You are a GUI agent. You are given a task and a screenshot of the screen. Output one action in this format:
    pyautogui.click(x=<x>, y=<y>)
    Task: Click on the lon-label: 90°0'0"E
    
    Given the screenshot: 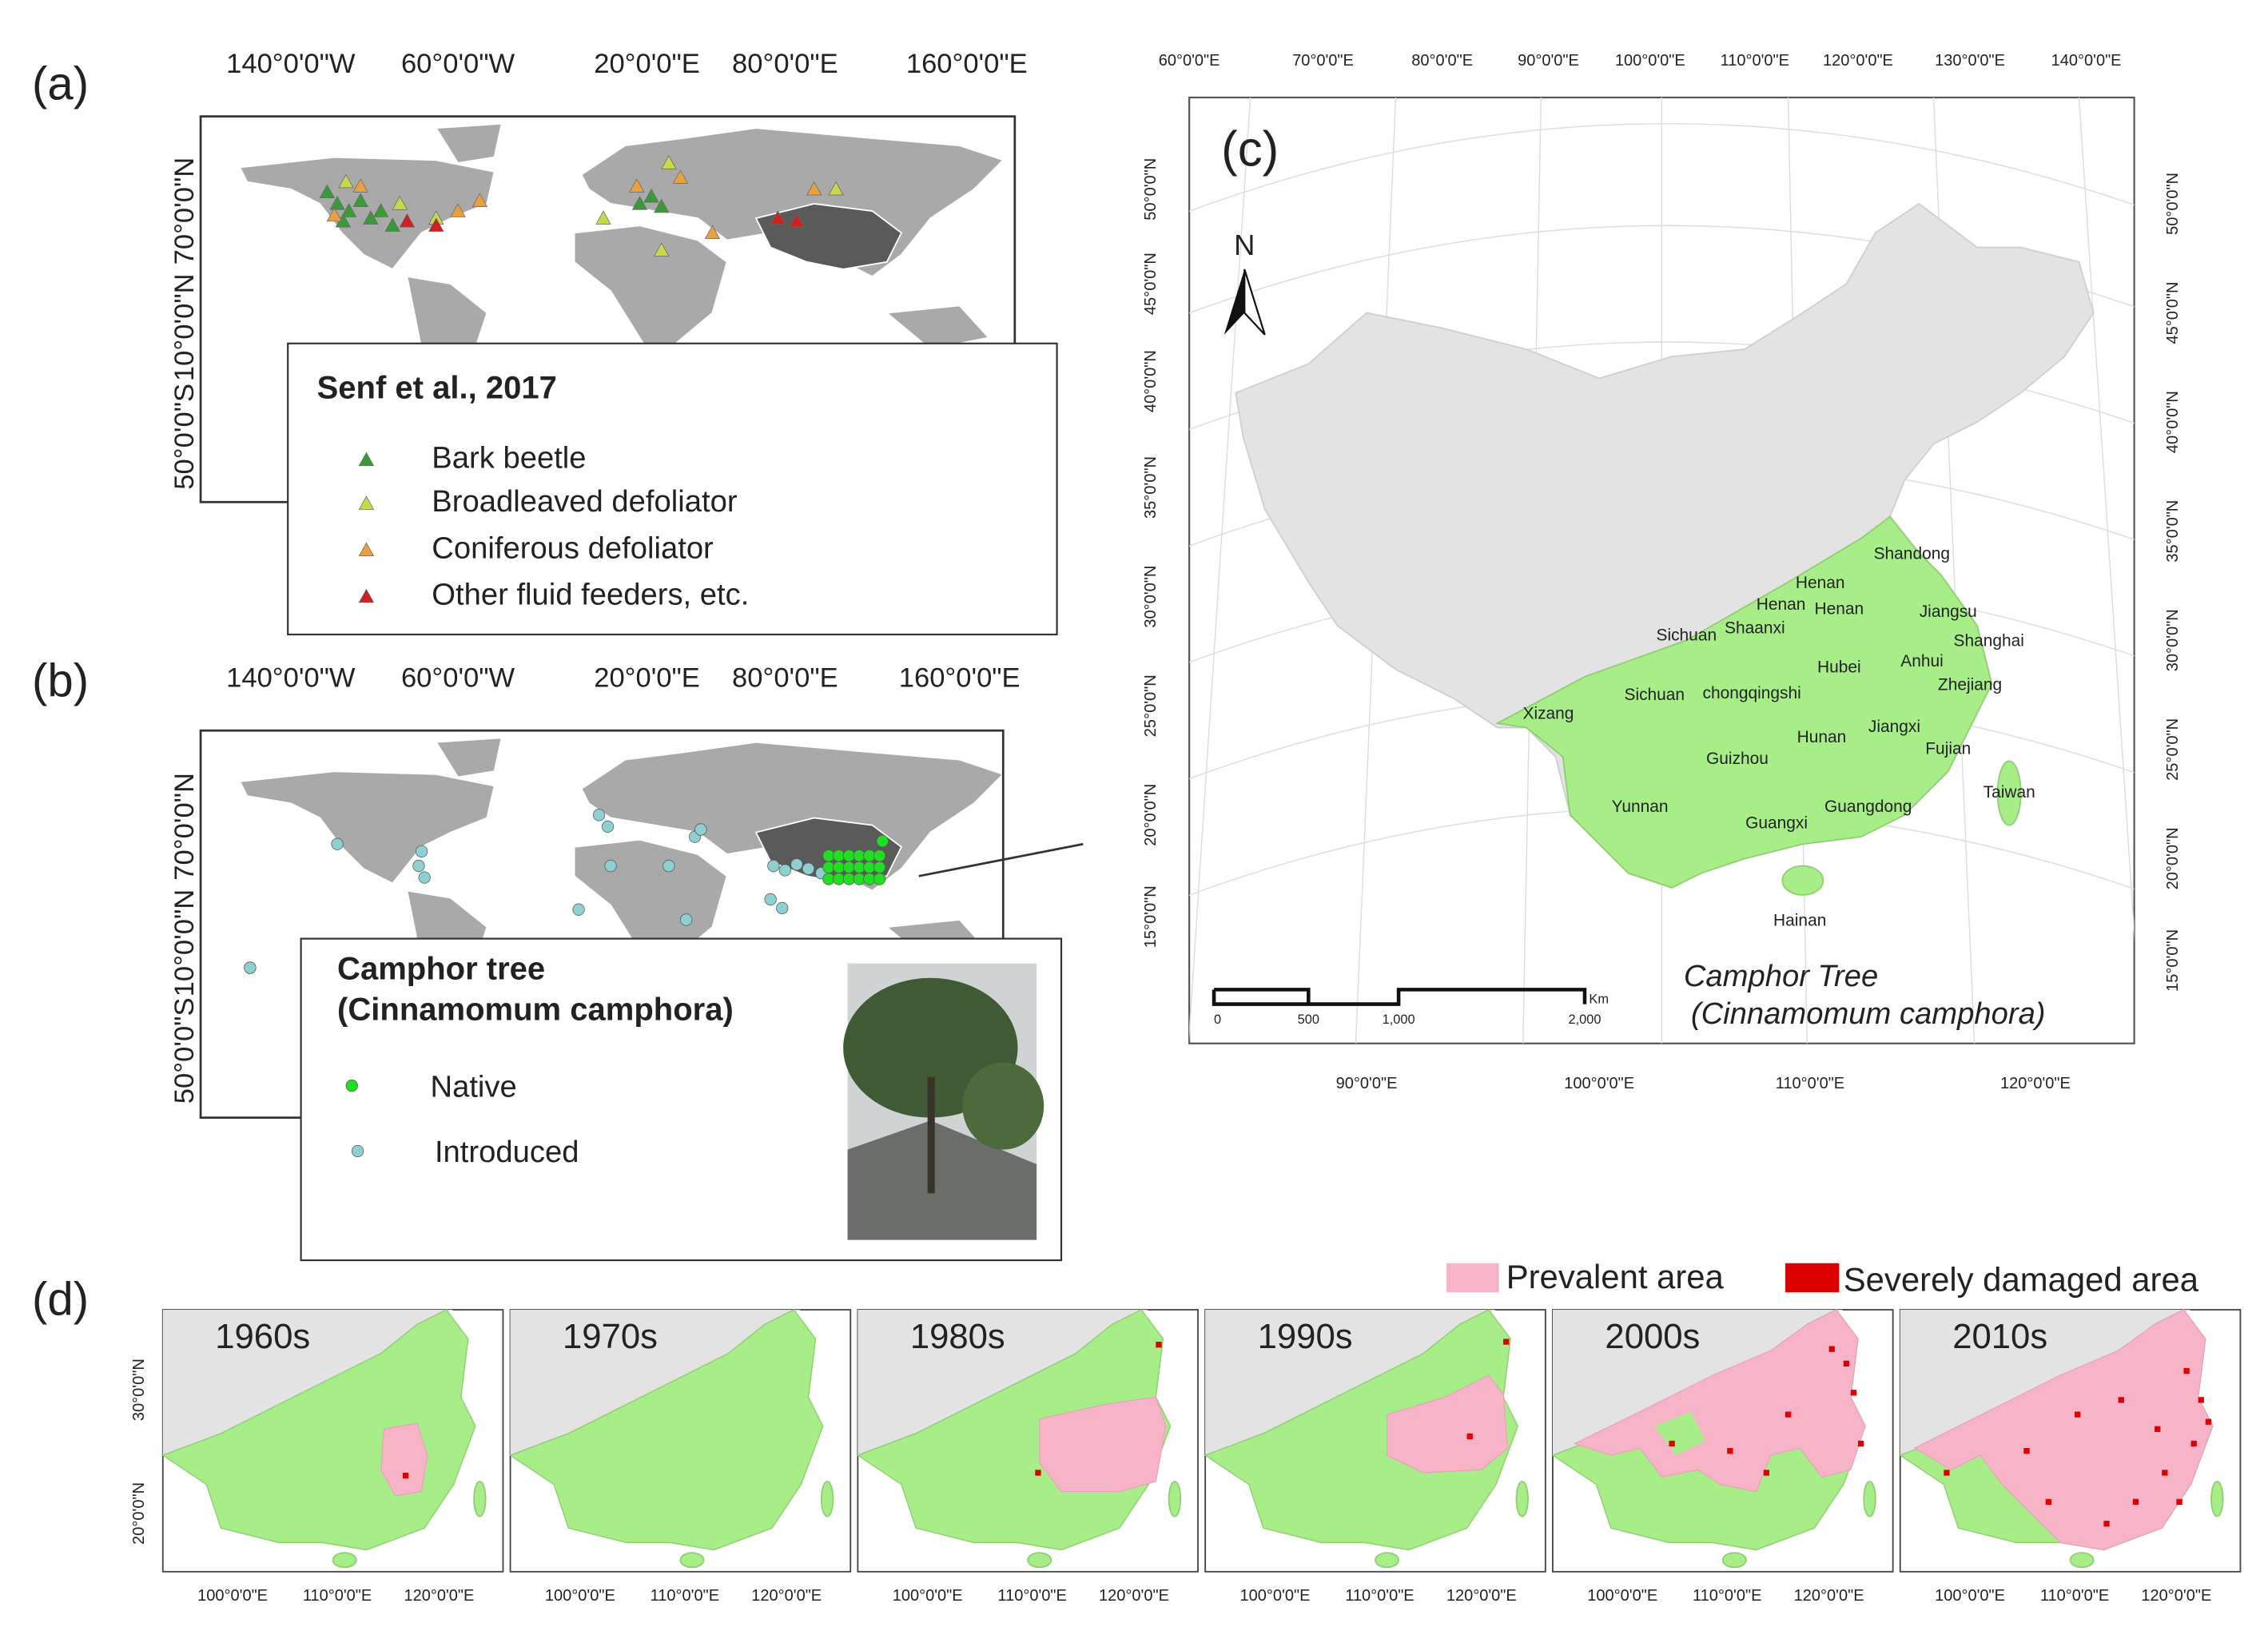 What is the action you would take?
    pyautogui.click(x=1367, y=1083)
    